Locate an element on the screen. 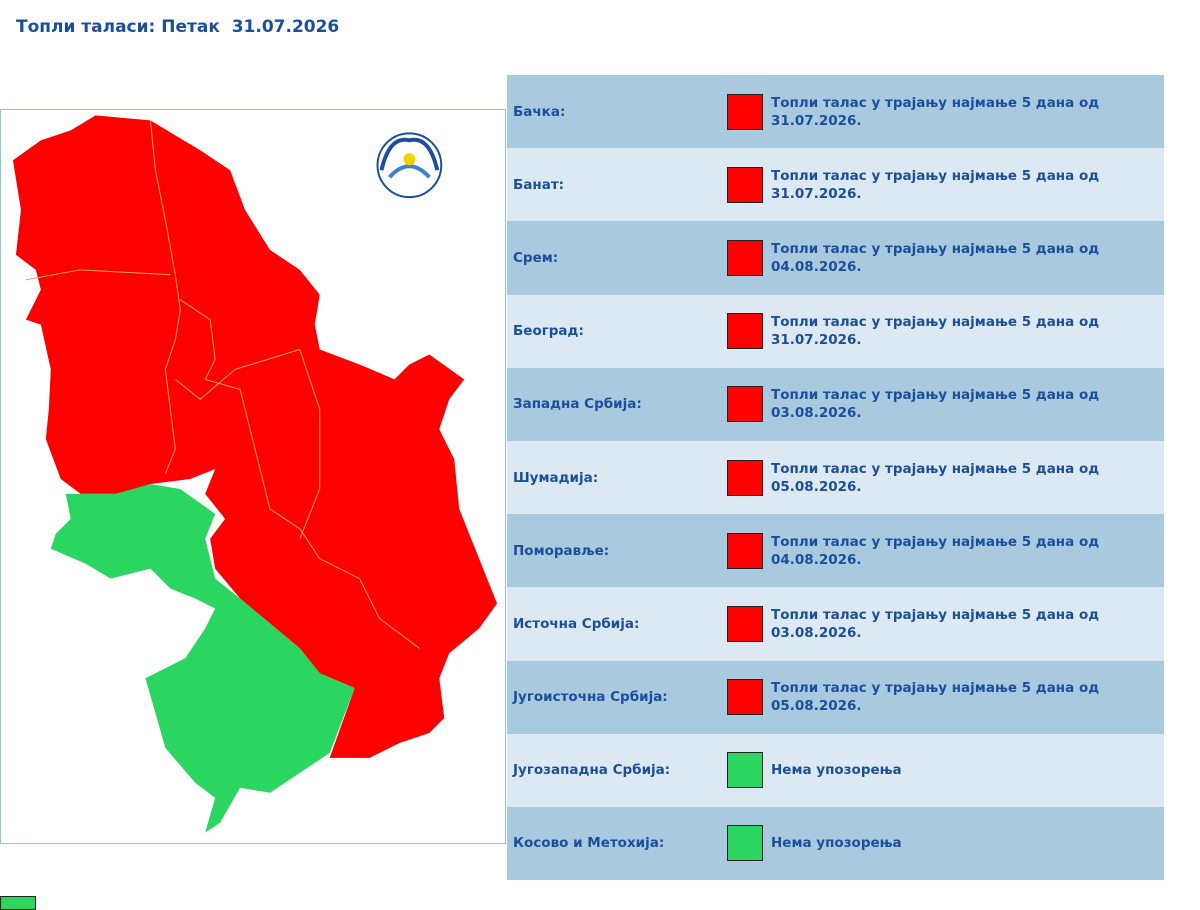 The height and width of the screenshot is (910, 1200). region-name: Западна Србија: is located at coordinates (577, 404).